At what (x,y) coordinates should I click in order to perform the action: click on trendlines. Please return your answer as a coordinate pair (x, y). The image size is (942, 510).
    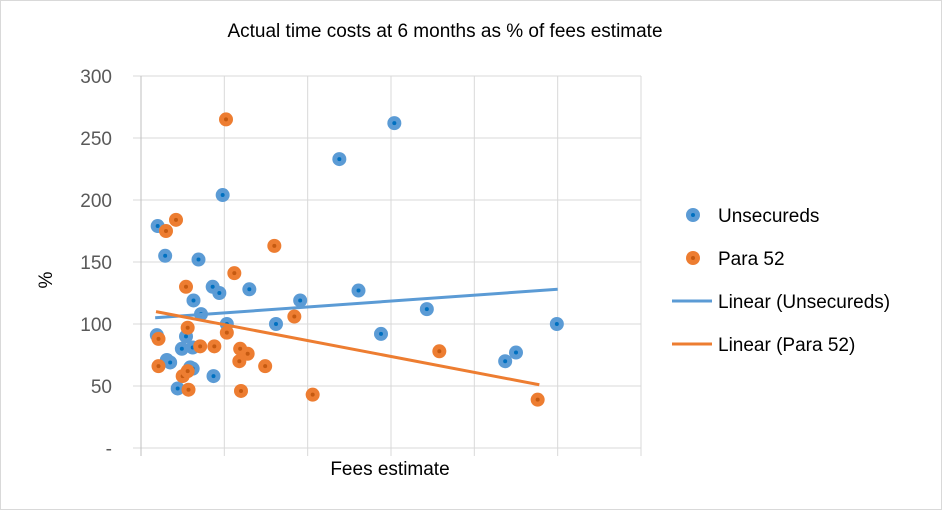
    Looking at the image, I should click on (356, 337).